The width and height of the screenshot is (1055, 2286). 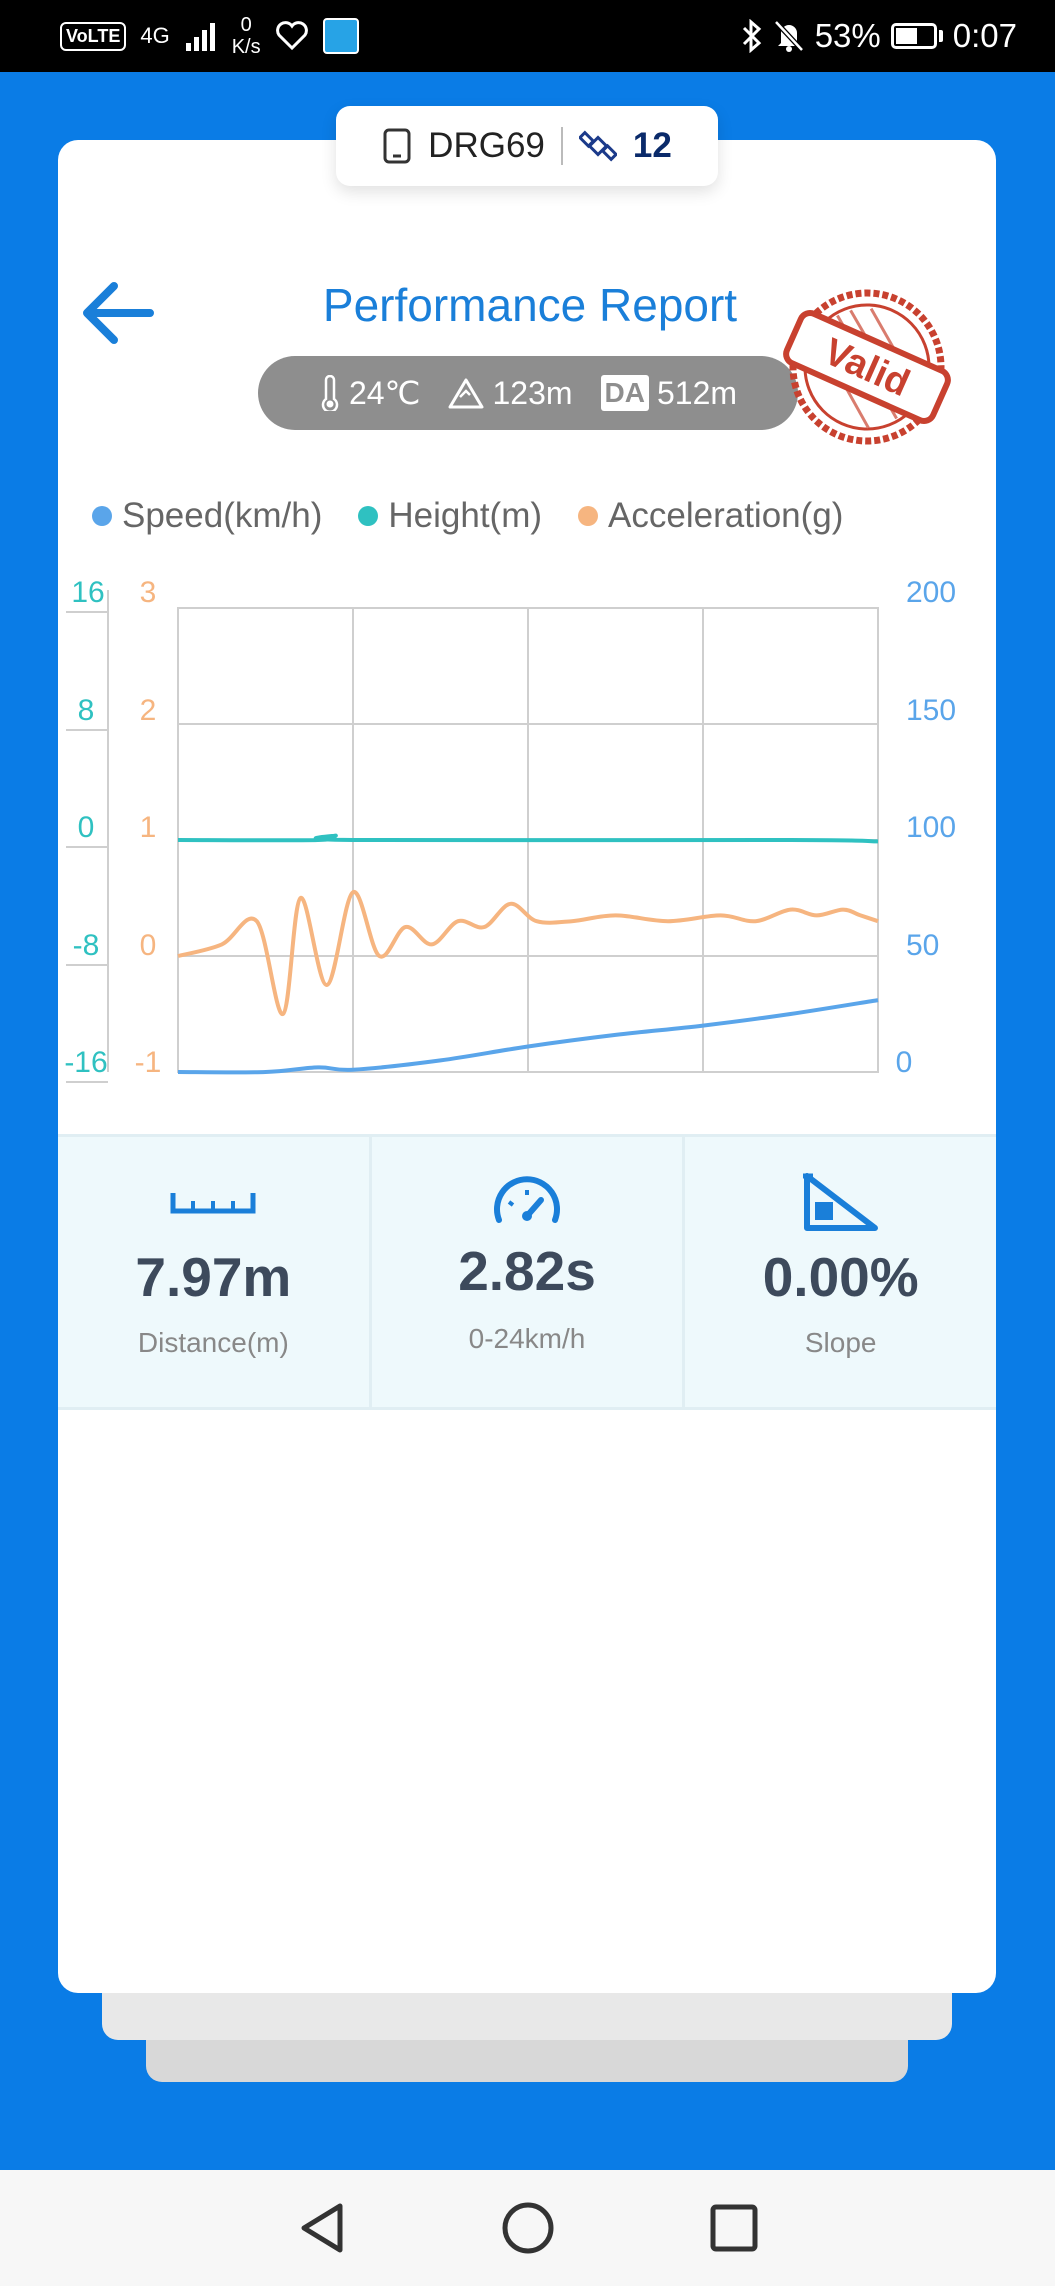 I want to click on legend-speed-label: Speed(km/h), so click(x=222, y=515).